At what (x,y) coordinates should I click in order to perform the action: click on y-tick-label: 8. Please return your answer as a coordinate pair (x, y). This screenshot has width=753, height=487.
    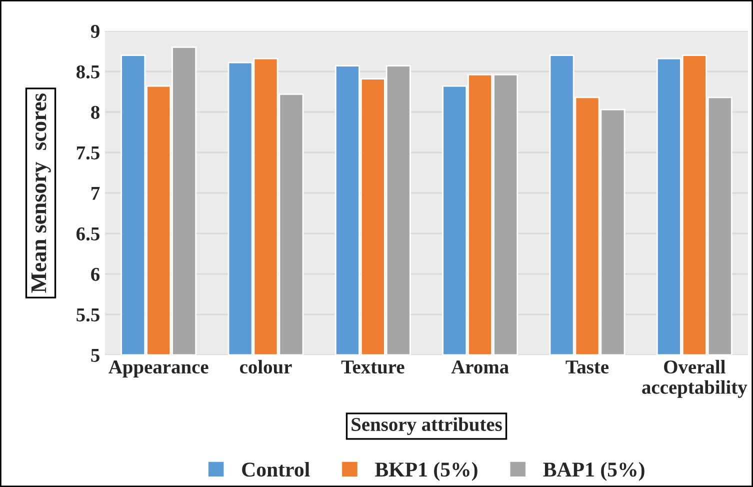
    Looking at the image, I should click on (95, 112).